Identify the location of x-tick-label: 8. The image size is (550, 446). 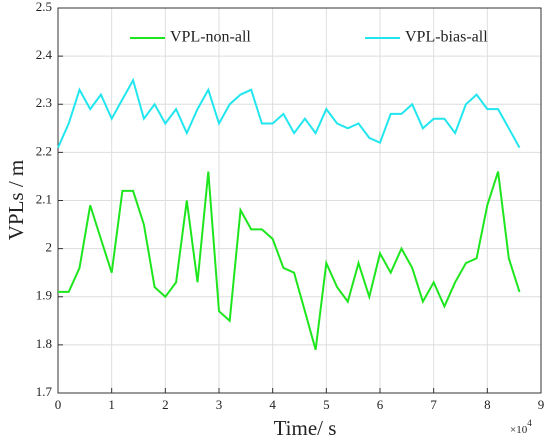
(487, 404).